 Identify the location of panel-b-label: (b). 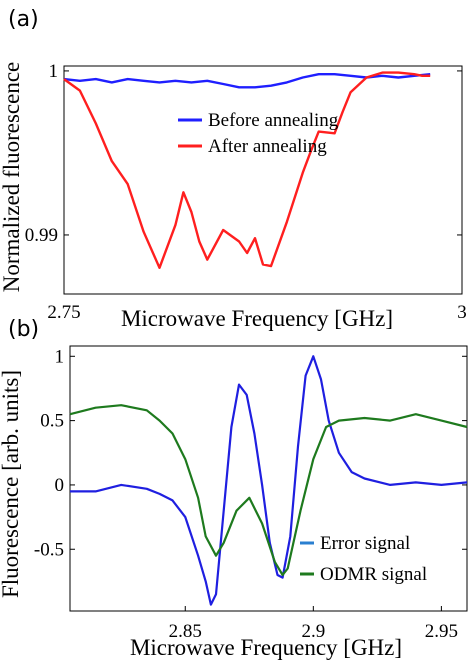
(23, 329).